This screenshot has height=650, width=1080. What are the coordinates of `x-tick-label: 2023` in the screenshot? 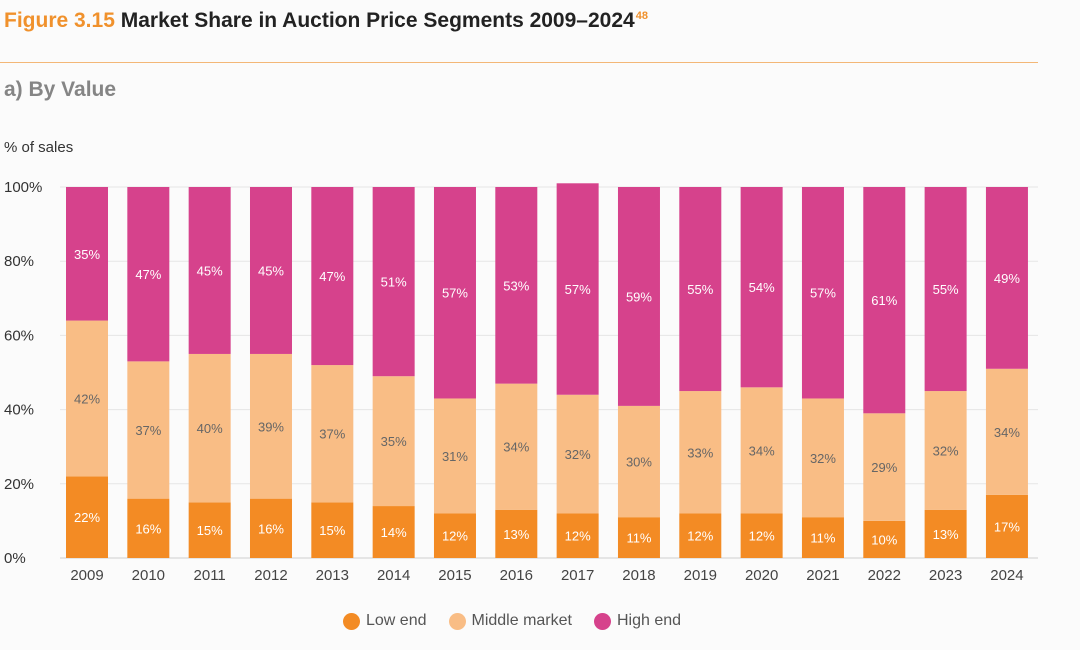 It's located at (945, 575).